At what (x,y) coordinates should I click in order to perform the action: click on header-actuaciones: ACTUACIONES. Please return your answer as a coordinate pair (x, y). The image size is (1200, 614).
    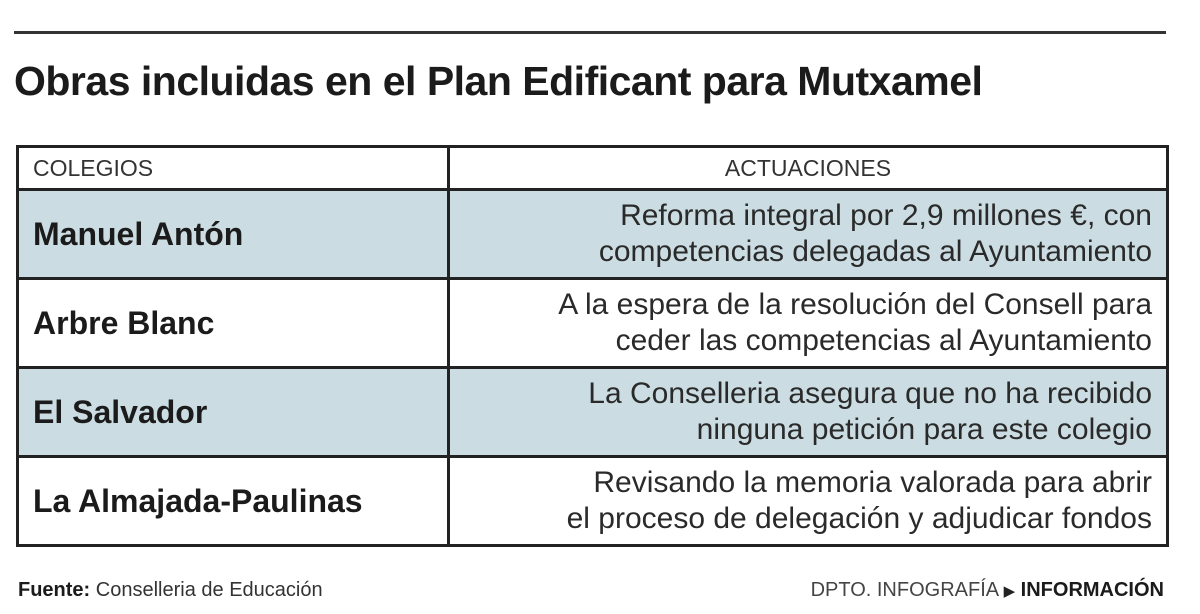
    Looking at the image, I should click on (808, 168).